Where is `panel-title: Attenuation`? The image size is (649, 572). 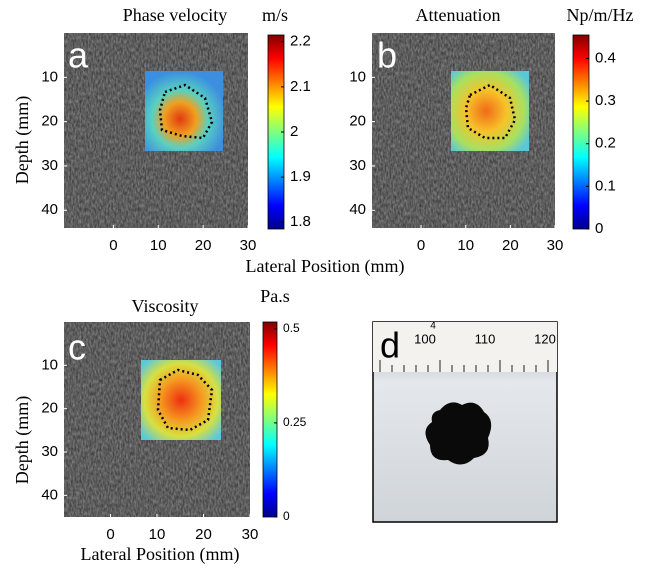 panel-title: Attenuation is located at coordinates (458, 15).